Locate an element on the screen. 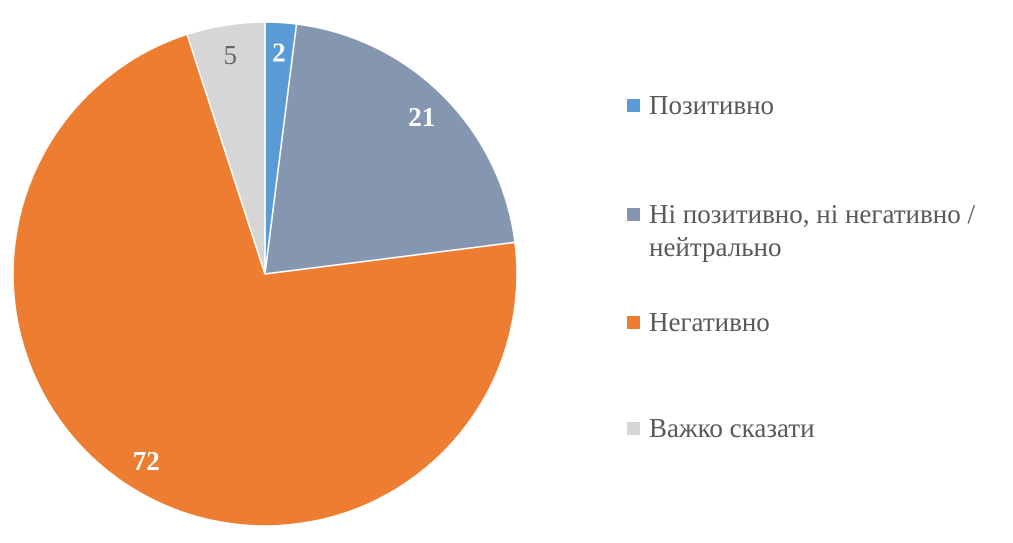  legend-item-hard-to-say: Важко сказати is located at coordinates (721, 428).